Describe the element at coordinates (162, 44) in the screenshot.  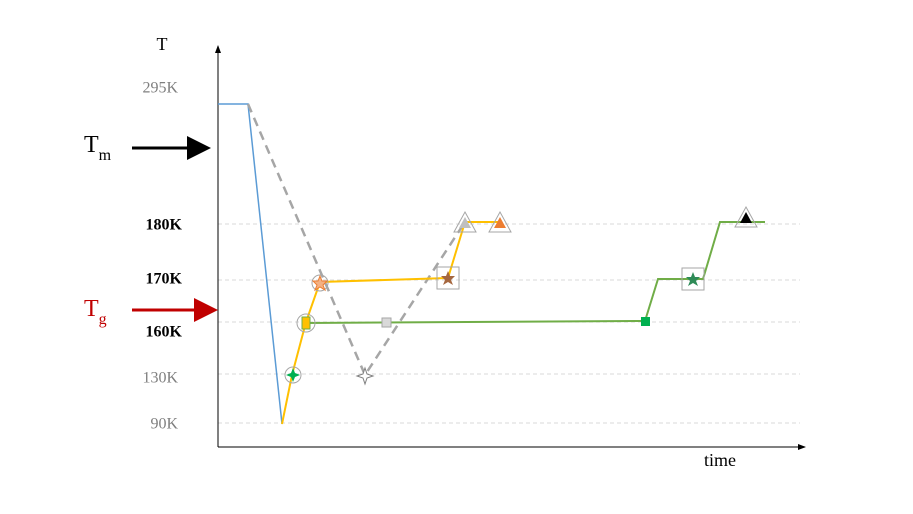
I see `y-axis-label: T` at that location.